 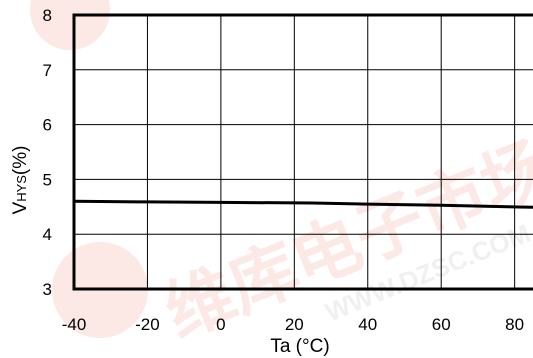 What do you see at coordinates (299, 346) in the screenshot?
I see `x-axis-title: Ta (°C)` at bounding box center [299, 346].